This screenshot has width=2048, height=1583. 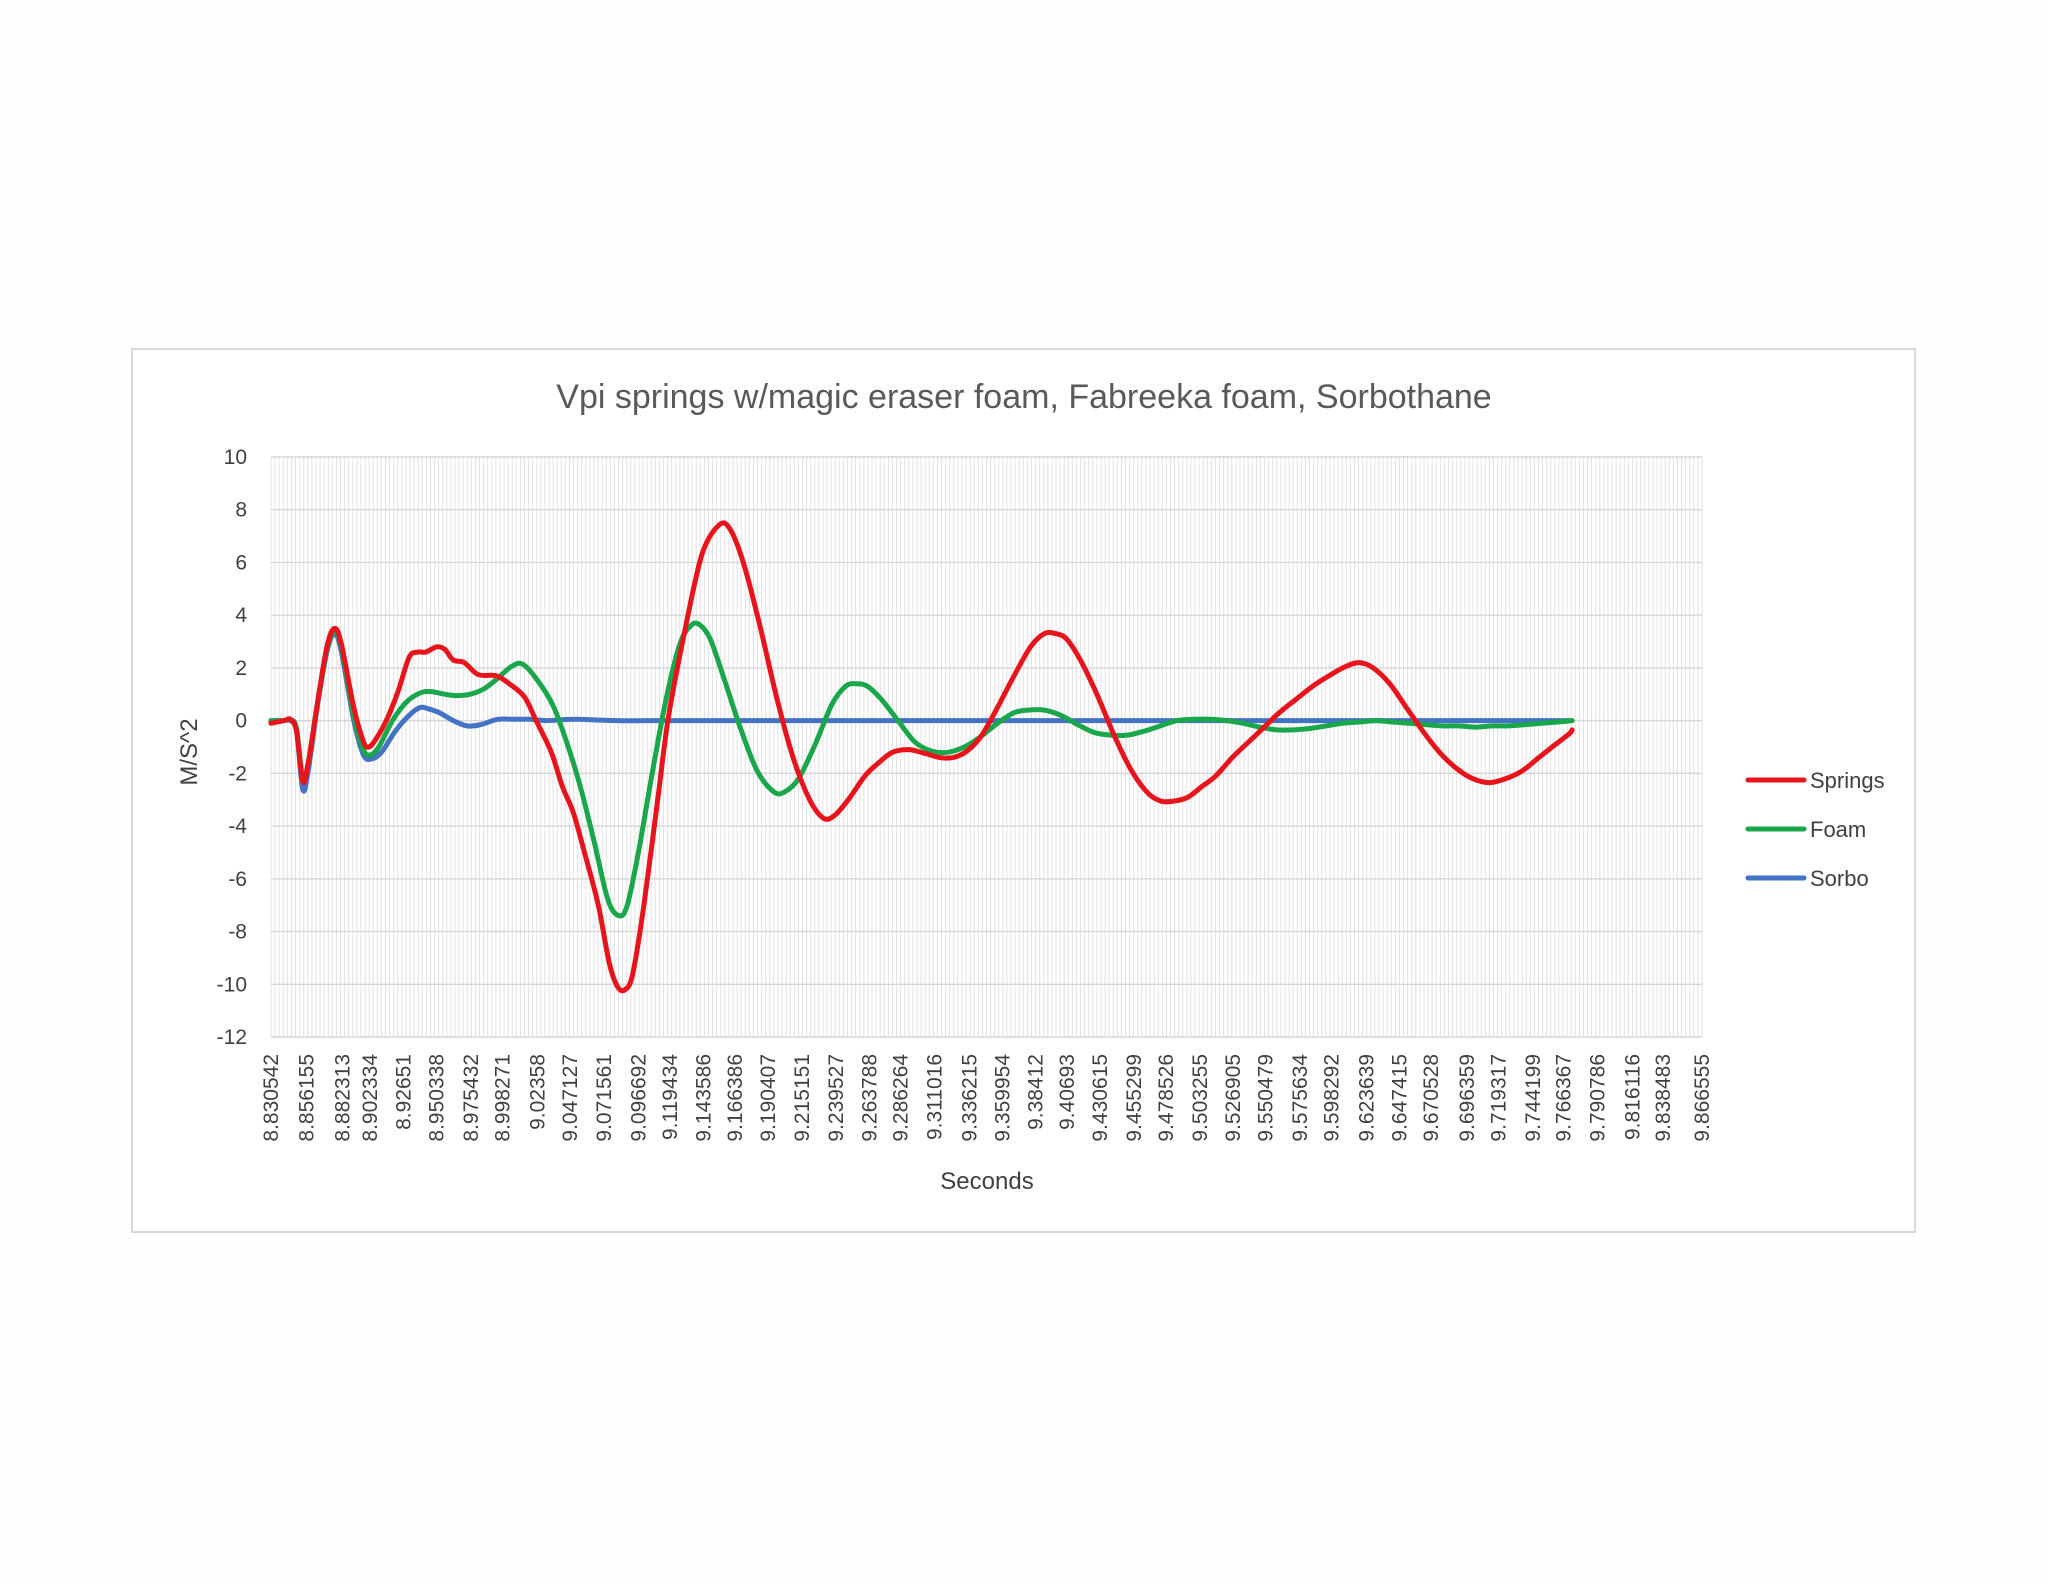 What do you see at coordinates (404, 1092) in the screenshot?
I see `x-tick-label: 8.92651` at bounding box center [404, 1092].